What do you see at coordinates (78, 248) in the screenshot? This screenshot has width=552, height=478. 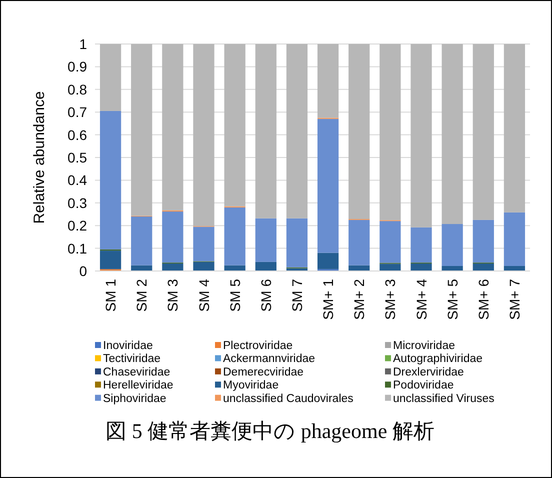 I see `y-tick-label: 0.1` at bounding box center [78, 248].